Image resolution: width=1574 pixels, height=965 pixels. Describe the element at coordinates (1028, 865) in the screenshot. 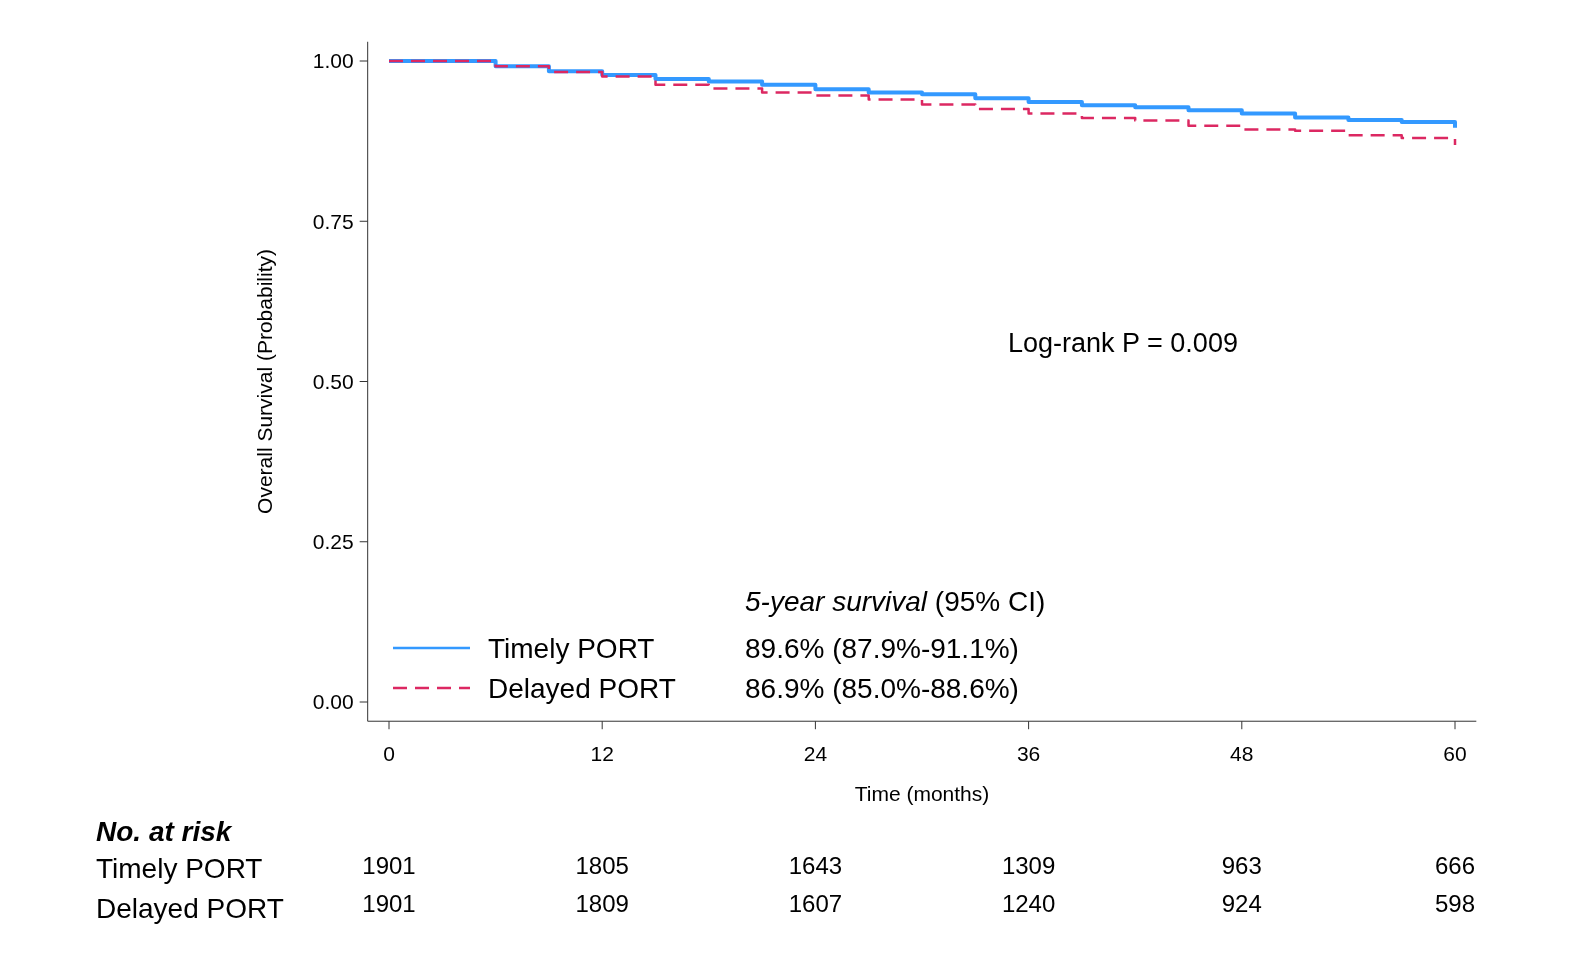

I see `text: 1309` at that location.